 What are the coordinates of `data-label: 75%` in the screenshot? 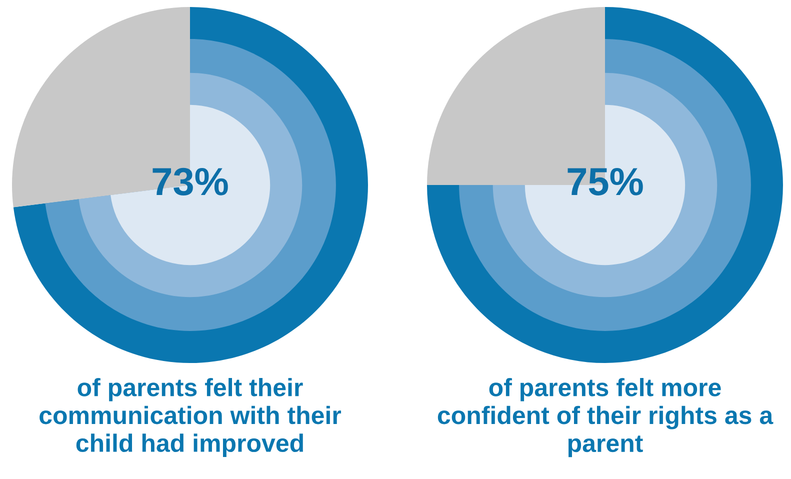 It's located at (605, 182).